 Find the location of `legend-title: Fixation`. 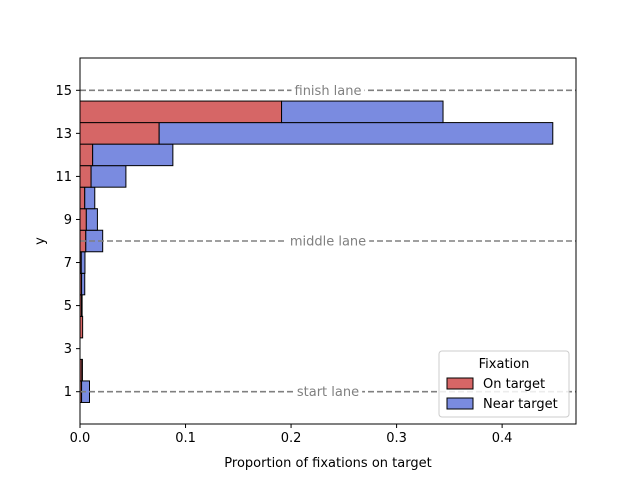

legend-title: Fixation is located at coordinates (504, 364).